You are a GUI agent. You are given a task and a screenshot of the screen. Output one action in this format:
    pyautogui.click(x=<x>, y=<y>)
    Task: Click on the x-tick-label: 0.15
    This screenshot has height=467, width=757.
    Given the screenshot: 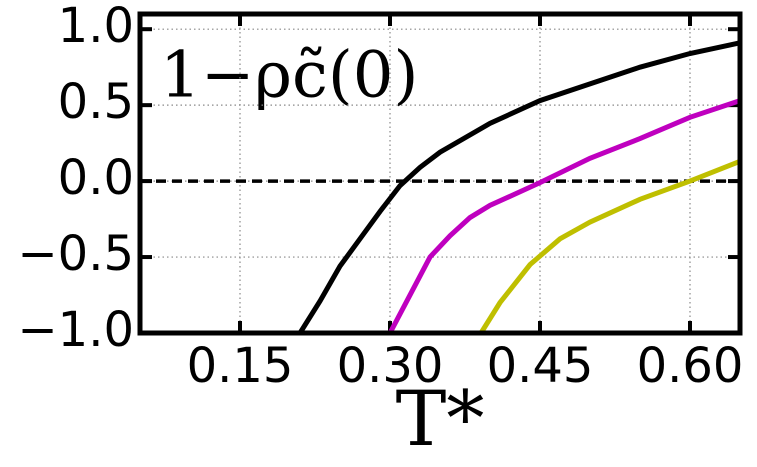 What is the action you would take?
    pyautogui.click(x=240, y=366)
    